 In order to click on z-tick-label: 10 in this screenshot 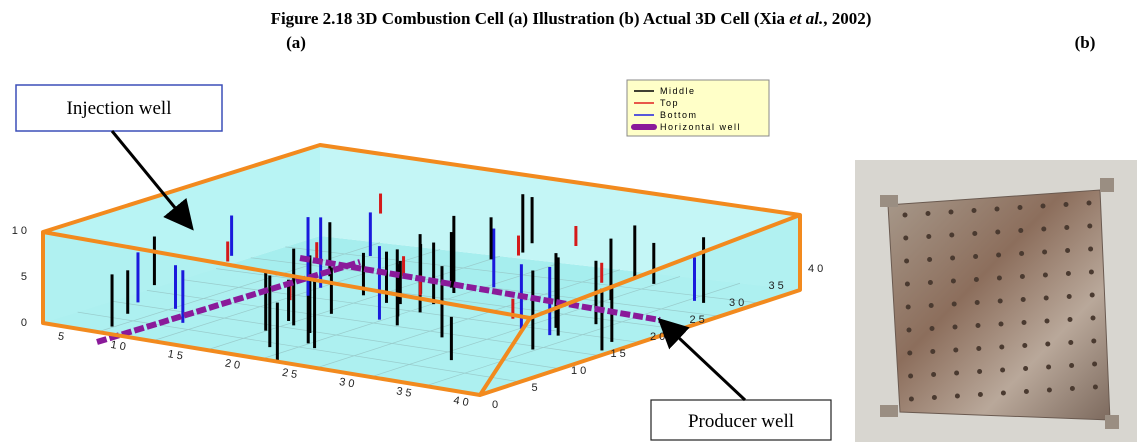, I will do `click(21, 231)`.